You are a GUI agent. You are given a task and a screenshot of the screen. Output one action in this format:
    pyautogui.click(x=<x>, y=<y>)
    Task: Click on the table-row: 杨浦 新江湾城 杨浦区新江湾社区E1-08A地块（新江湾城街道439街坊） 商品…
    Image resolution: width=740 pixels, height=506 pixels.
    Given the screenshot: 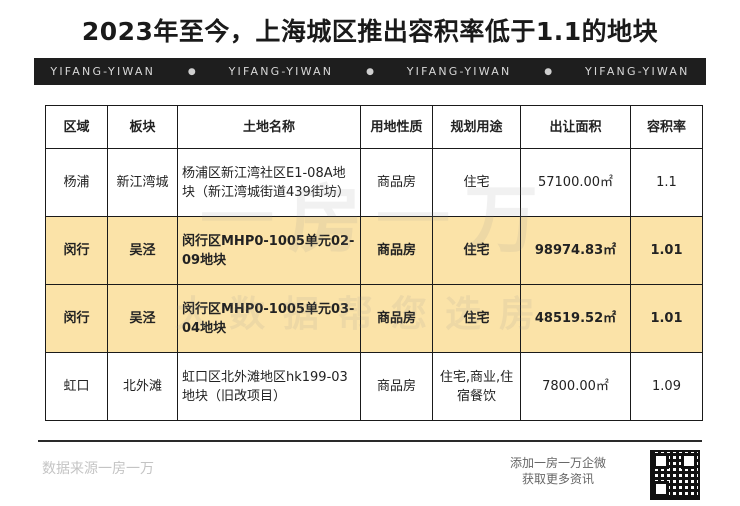 What is the action you would take?
    pyautogui.click(x=374, y=182)
    